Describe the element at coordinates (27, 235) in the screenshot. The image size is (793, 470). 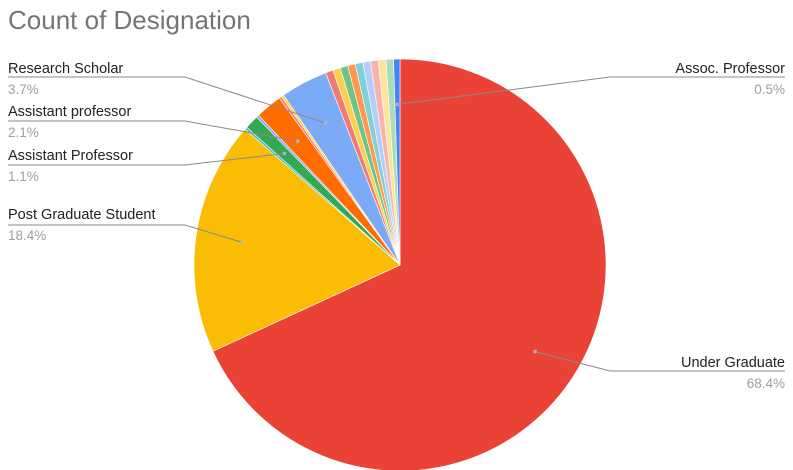
I see `slice-percent-post-graduate-student: 18.4%` at that location.